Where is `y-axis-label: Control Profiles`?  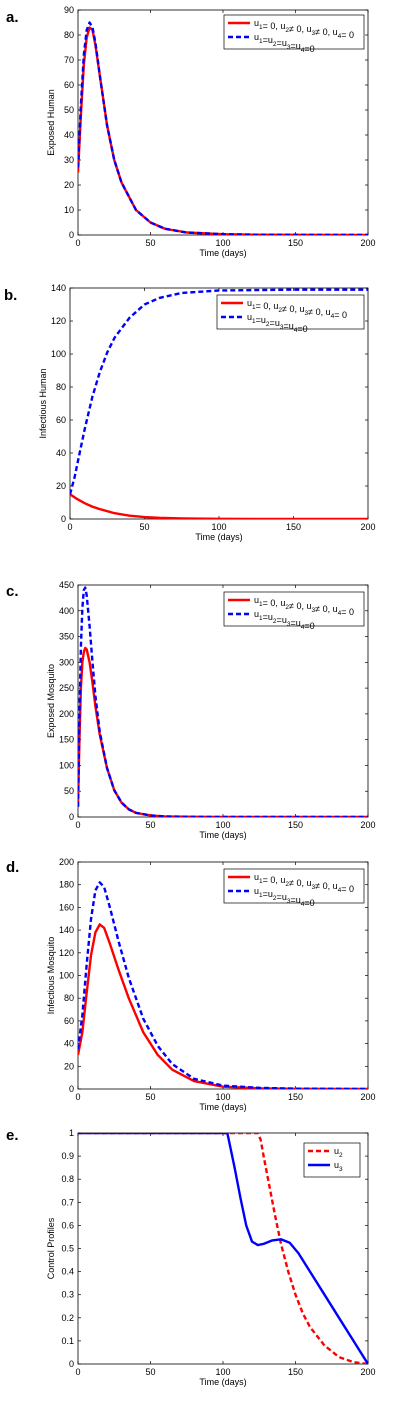
y-axis-label: Control Profiles is located at coordinates (51, 1248).